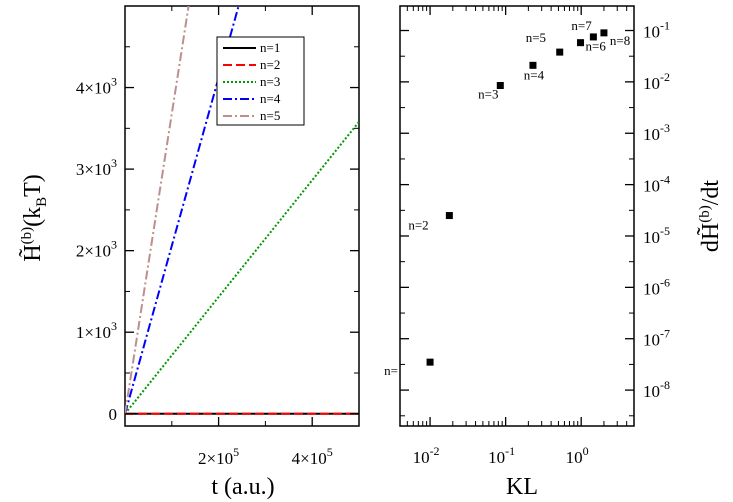 This screenshot has height=502, width=733. What do you see at coordinates (33, 185) in the screenshot?
I see `left-ylabel-end: T)` at bounding box center [33, 185].